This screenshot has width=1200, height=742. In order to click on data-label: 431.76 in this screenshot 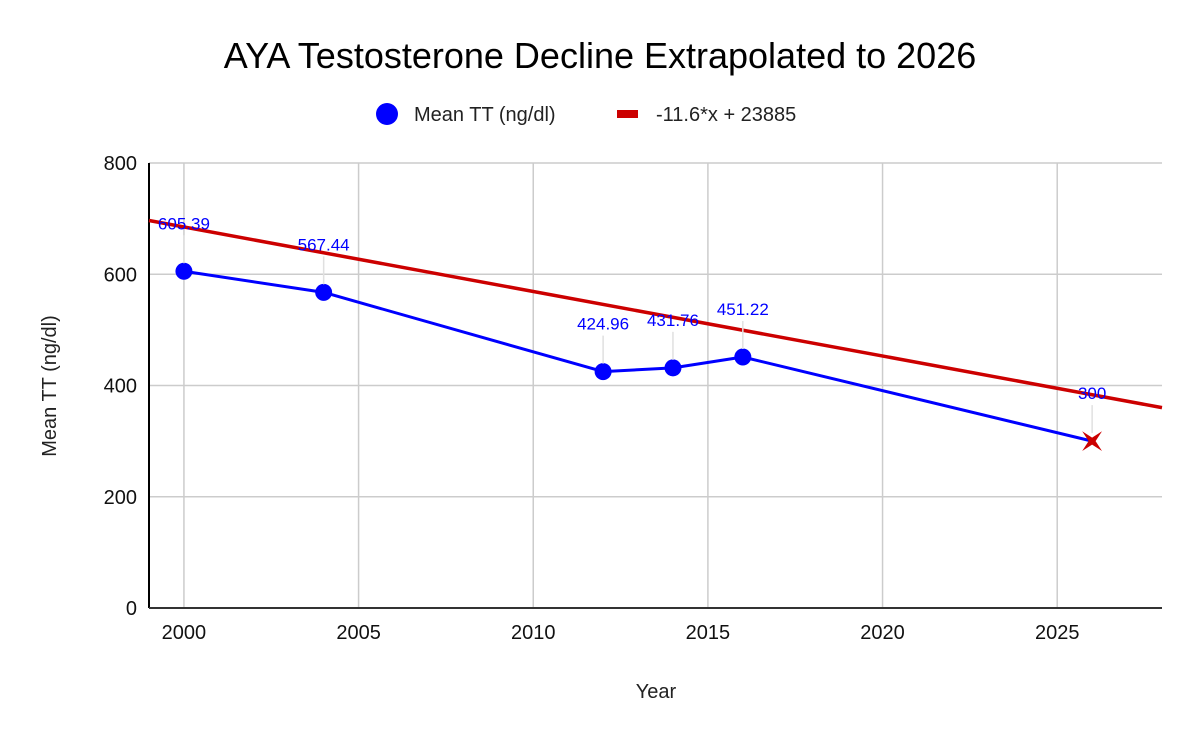, I will do `click(673, 320)`.